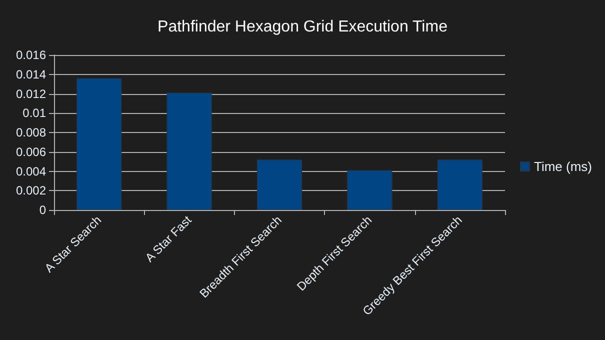  Describe the element at coordinates (31, 133) in the screenshot. I see `y-tick-label: 0.008` at that location.